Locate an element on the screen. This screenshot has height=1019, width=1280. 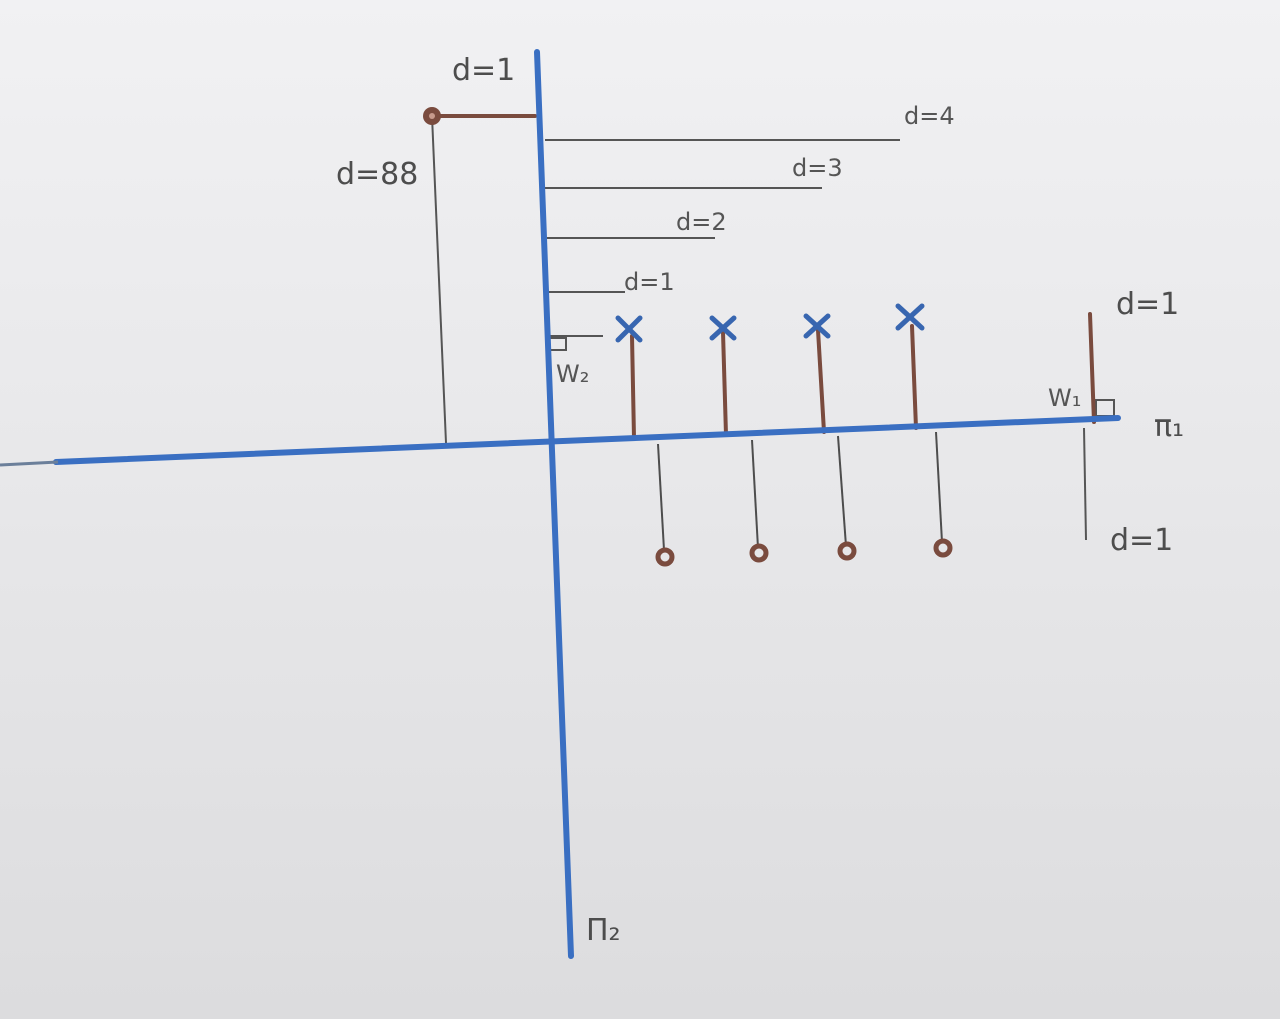
positive-markers is located at coordinates (770, 323).